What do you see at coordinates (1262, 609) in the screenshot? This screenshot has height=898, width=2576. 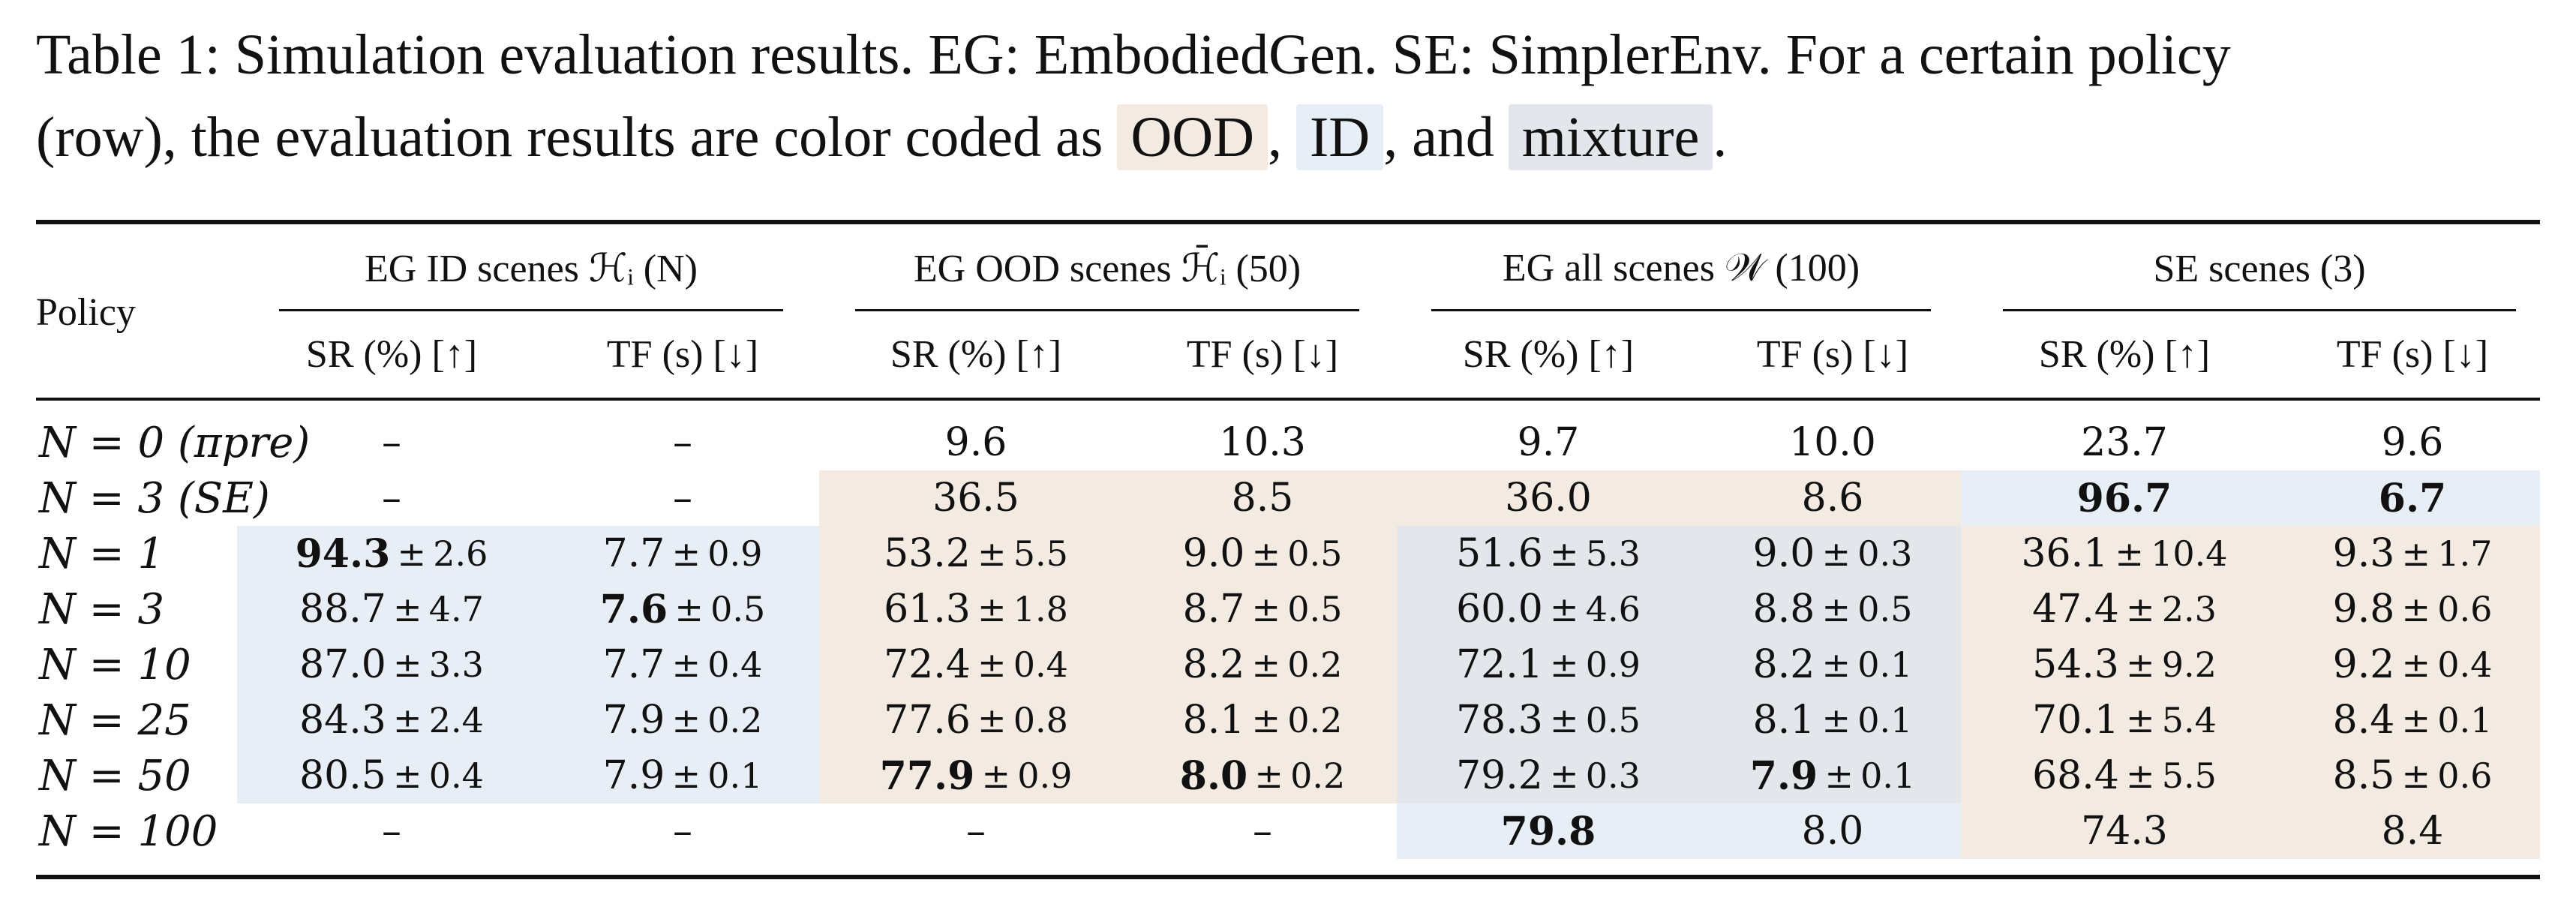 I see `table-cell: 8.7 ± 0.5` at bounding box center [1262, 609].